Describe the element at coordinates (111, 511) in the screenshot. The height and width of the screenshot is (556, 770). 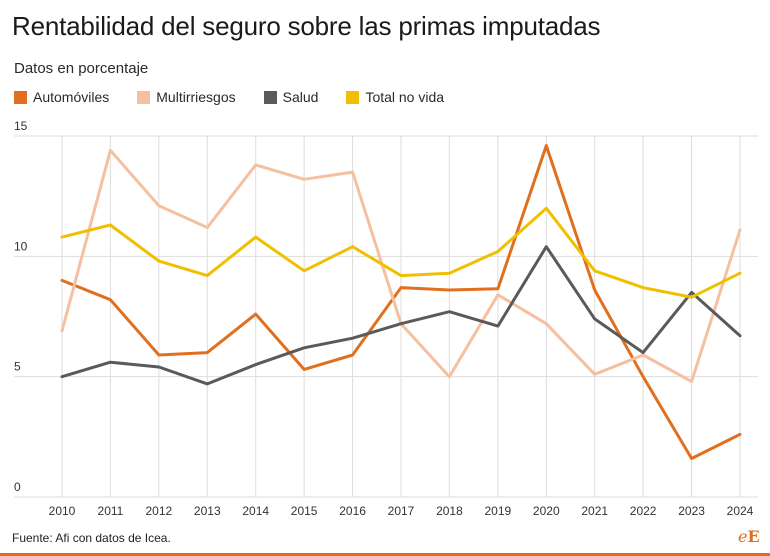
I see `x-tick-label-2011: 2011` at that location.